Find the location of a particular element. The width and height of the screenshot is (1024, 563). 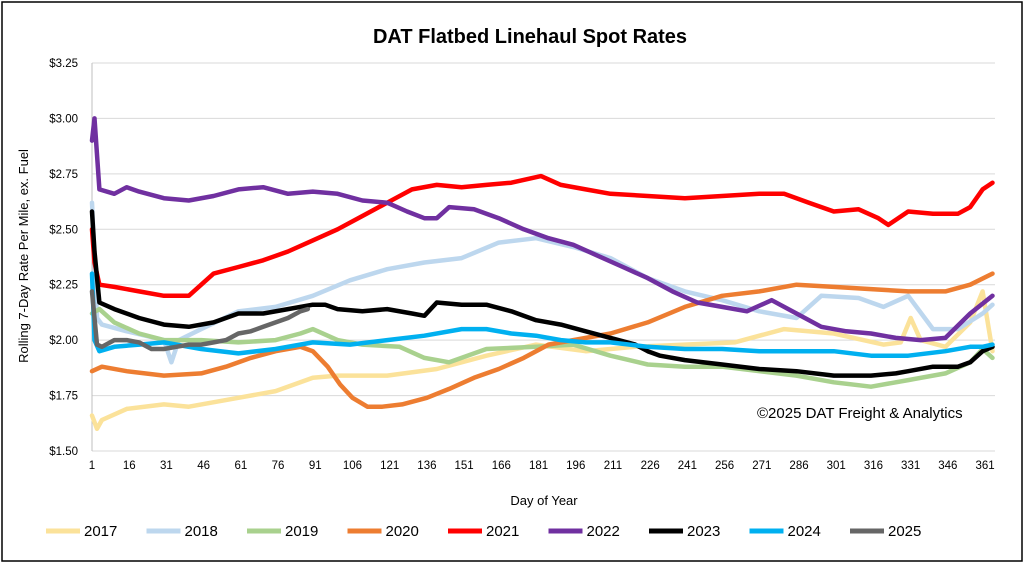

x-tick-label: 256 is located at coordinates (724, 466).